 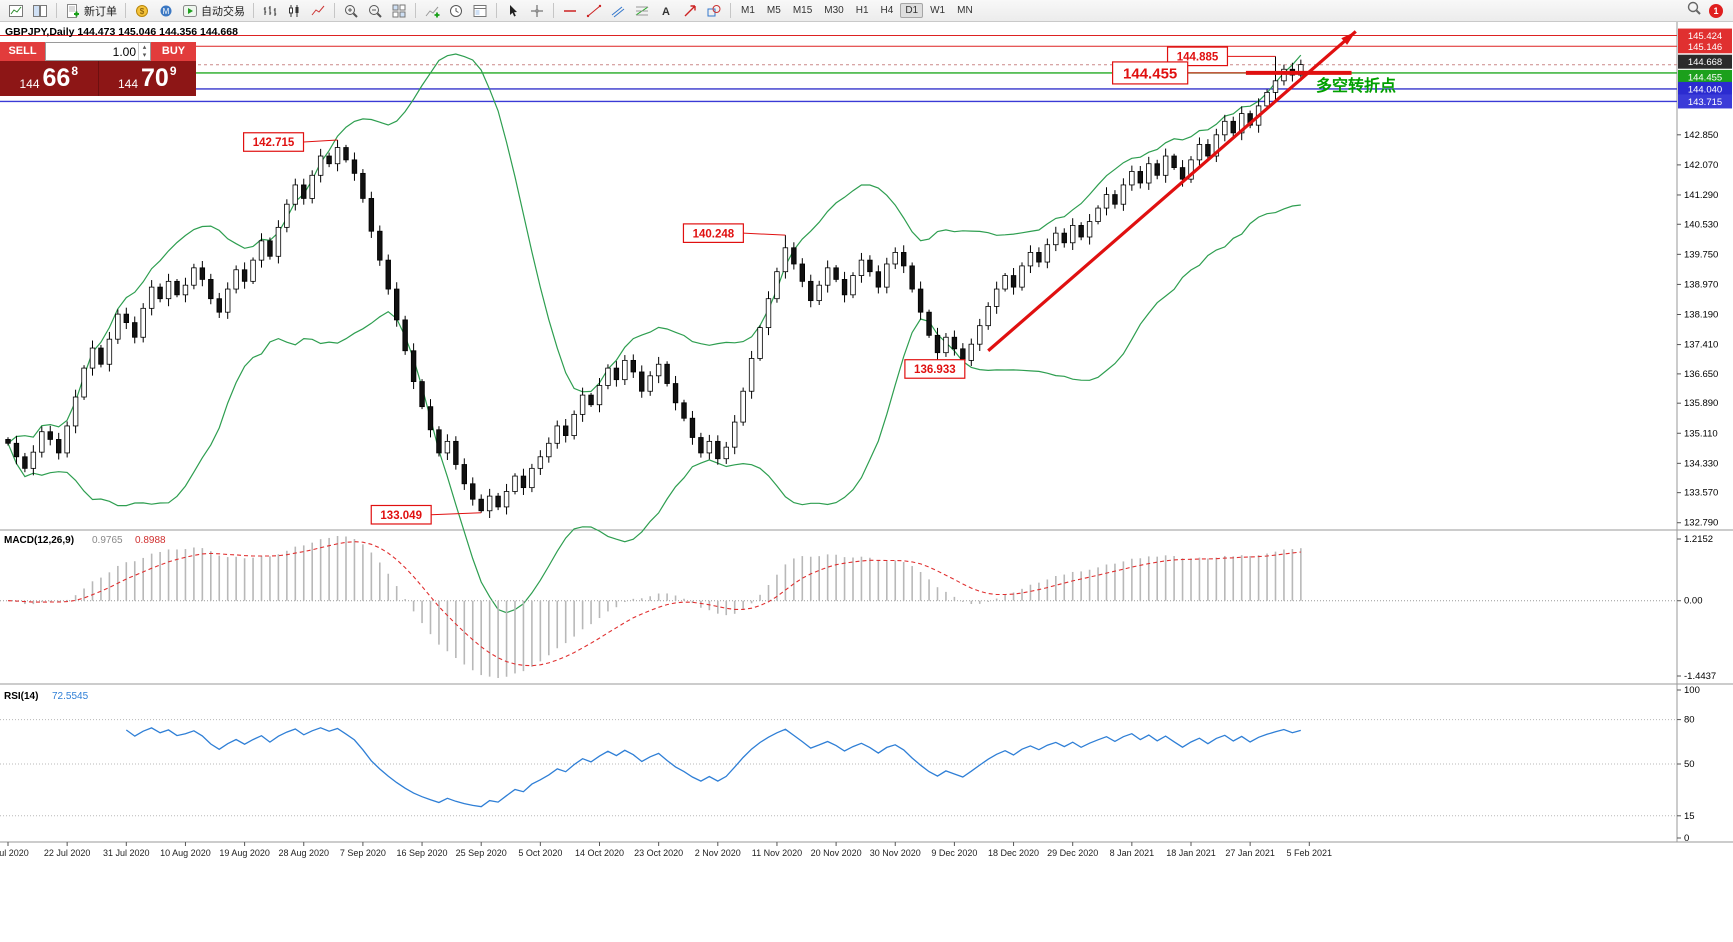 I want to click on svg-text: 141.290, so click(x=1701, y=195).